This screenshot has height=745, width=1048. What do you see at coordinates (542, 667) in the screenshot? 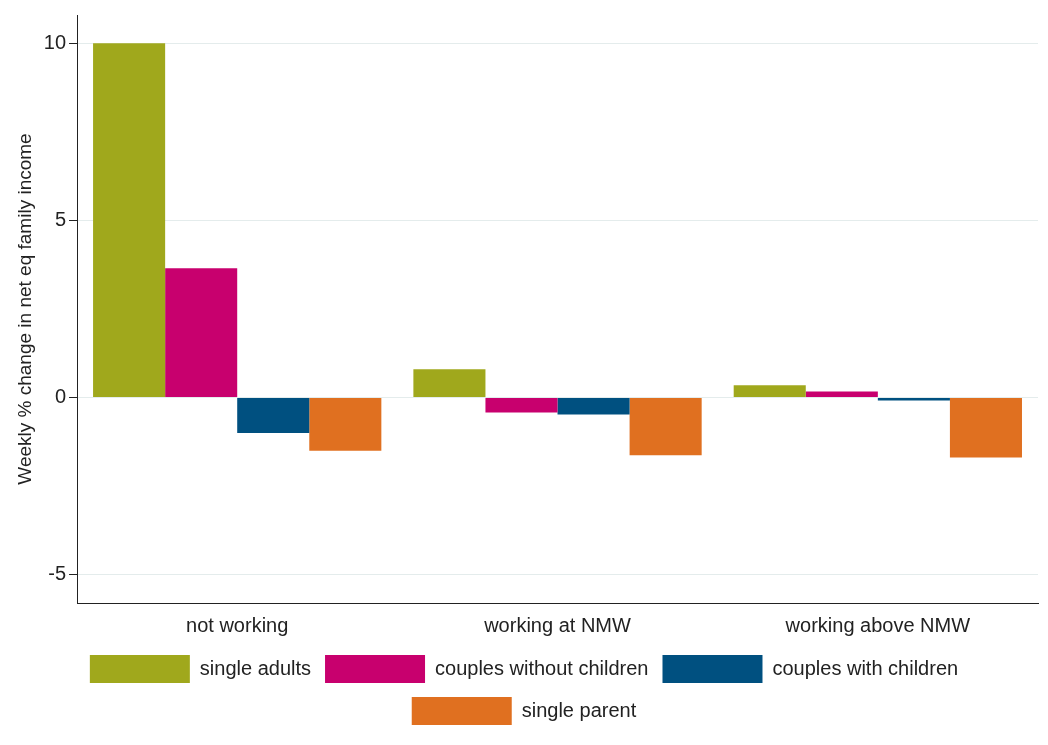
I see `legend-label: couples without children` at bounding box center [542, 667].